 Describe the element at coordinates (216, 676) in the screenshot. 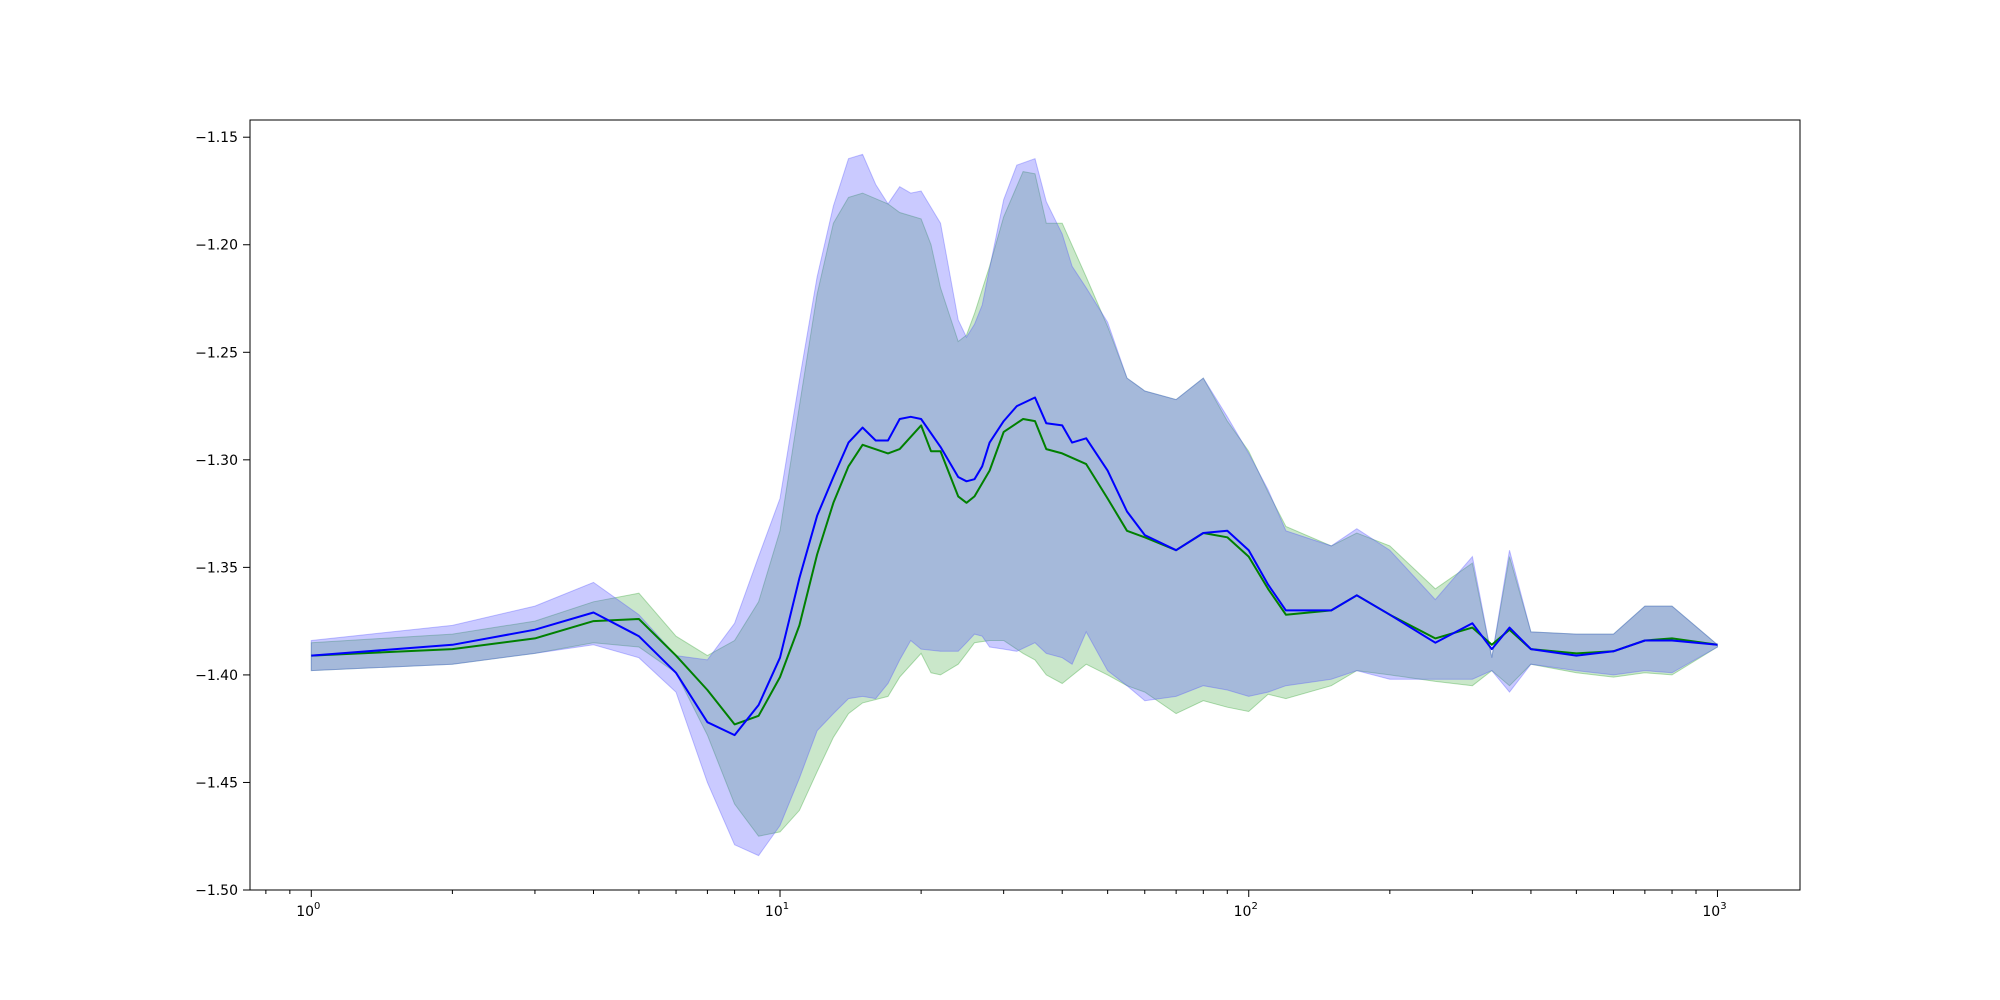

I see `y-tick-label: −1.40` at that location.